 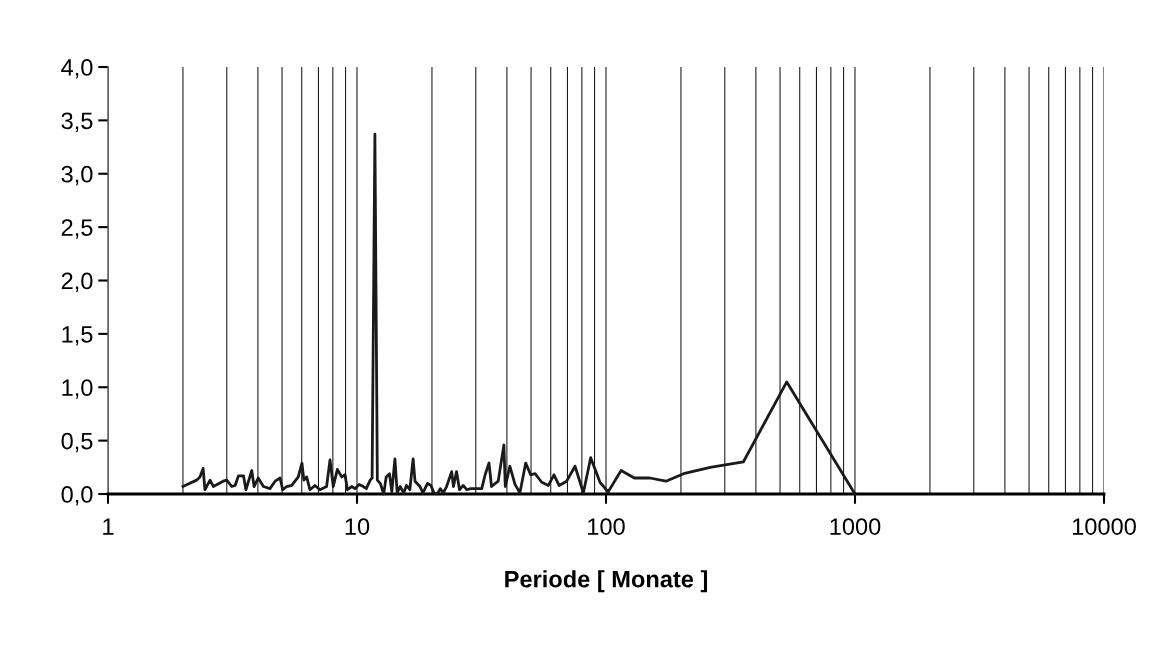 I want to click on y-tick-label: 2,5, so click(x=77, y=229).